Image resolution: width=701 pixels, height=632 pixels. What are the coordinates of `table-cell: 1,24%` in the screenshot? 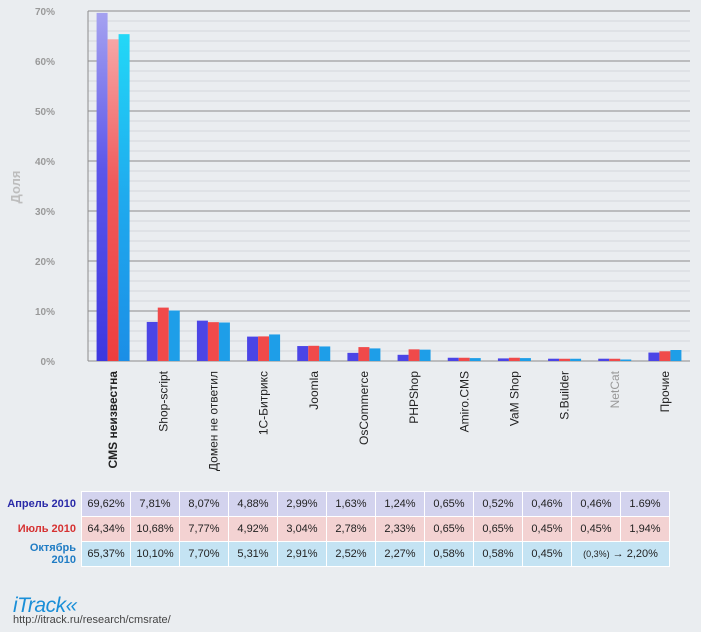 It's located at (400, 504).